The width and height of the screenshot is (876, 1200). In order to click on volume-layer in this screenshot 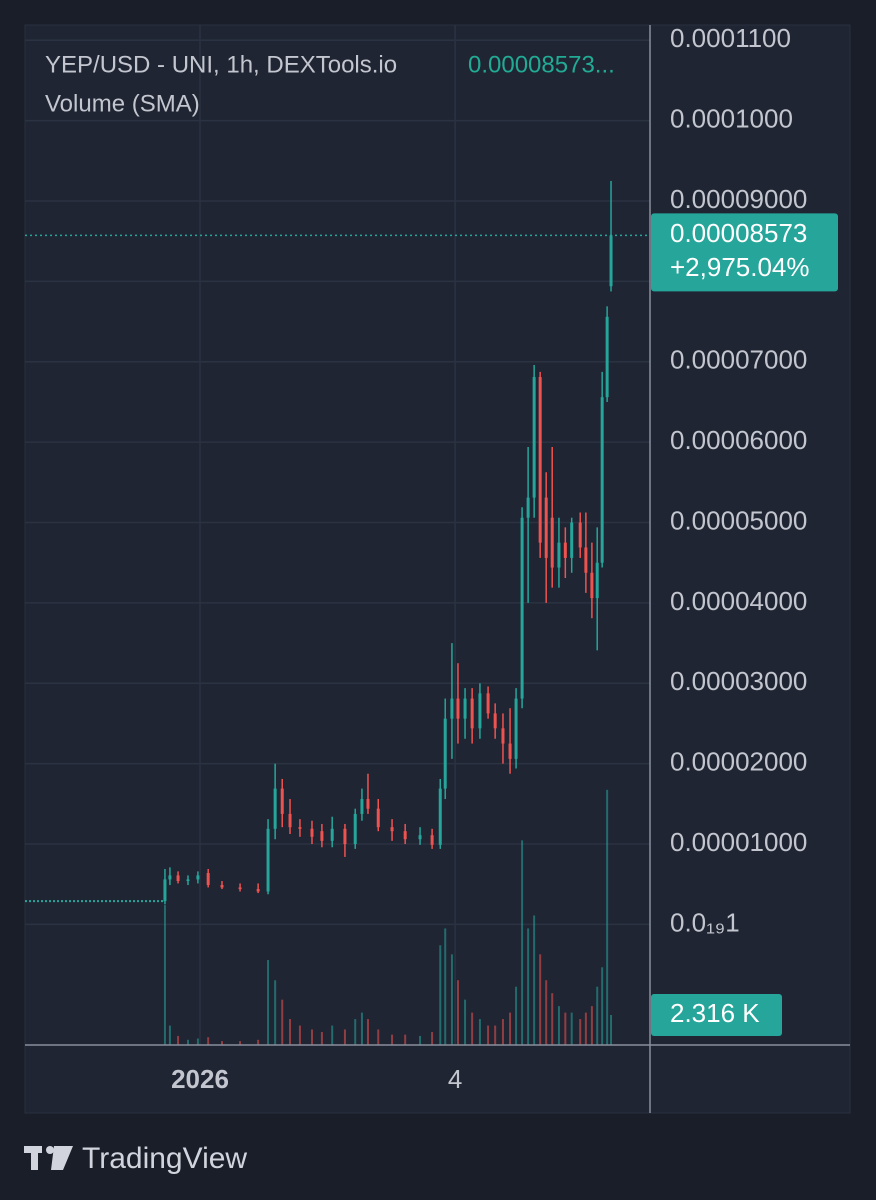, I will do `click(388, 917)`.